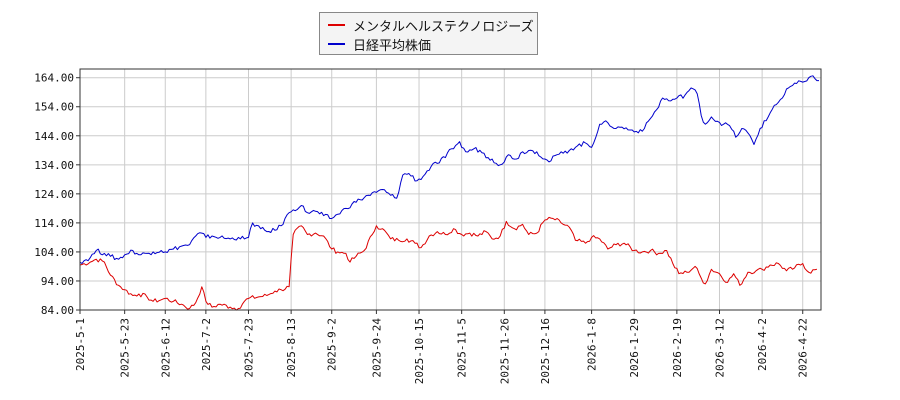 Image resolution: width=900 pixels, height=400 pixels. I want to click on x-tick-label: 2025-9-2, so click(332, 344).